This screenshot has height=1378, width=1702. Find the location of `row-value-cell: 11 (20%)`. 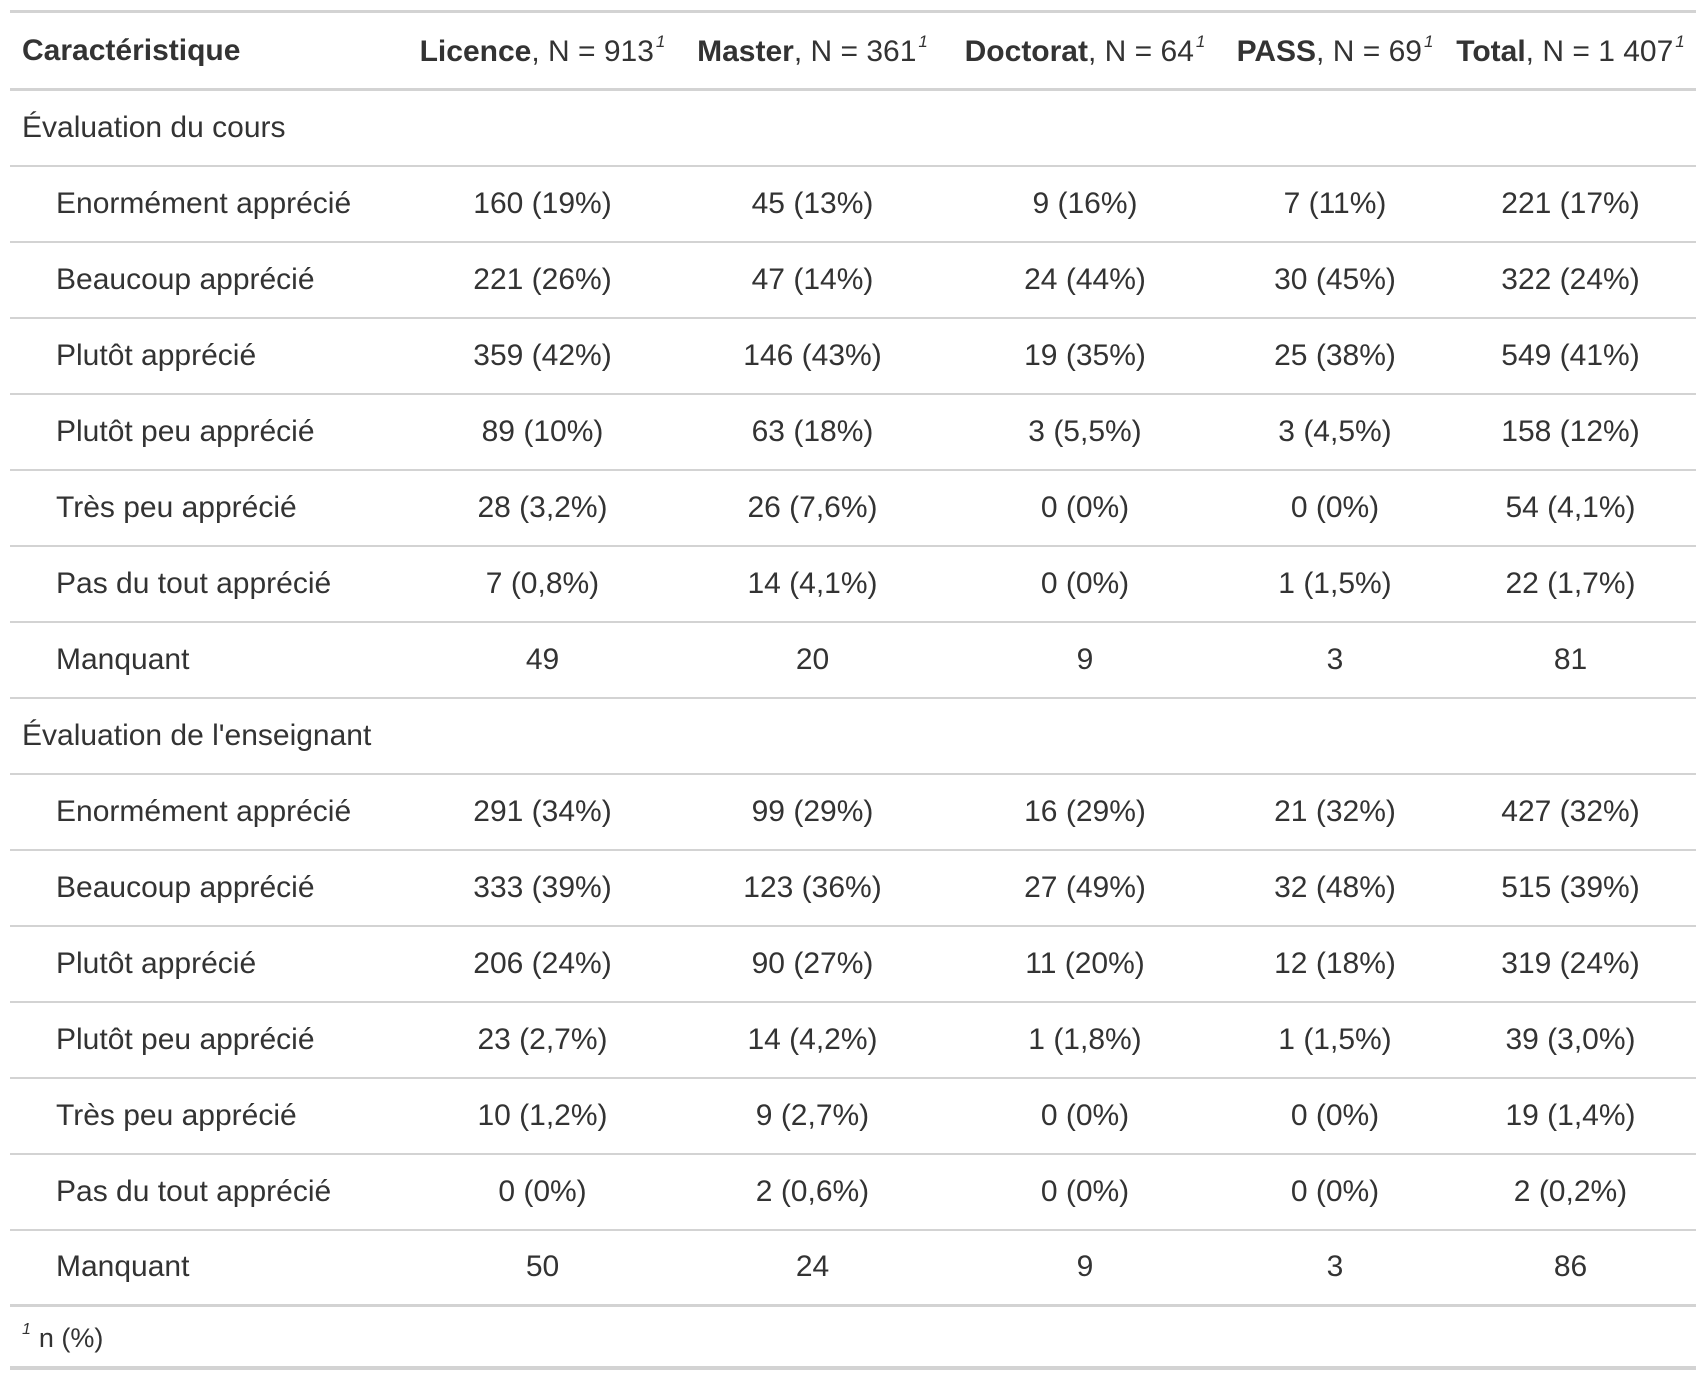

row-value-cell: 11 (20%) is located at coordinates (1085, 964).